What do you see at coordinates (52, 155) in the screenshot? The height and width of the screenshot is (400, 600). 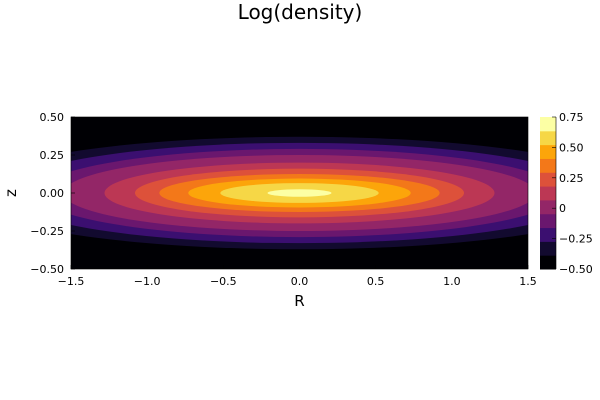 I see `y-tick-label: 0.25` at bounding box center [52, 155].